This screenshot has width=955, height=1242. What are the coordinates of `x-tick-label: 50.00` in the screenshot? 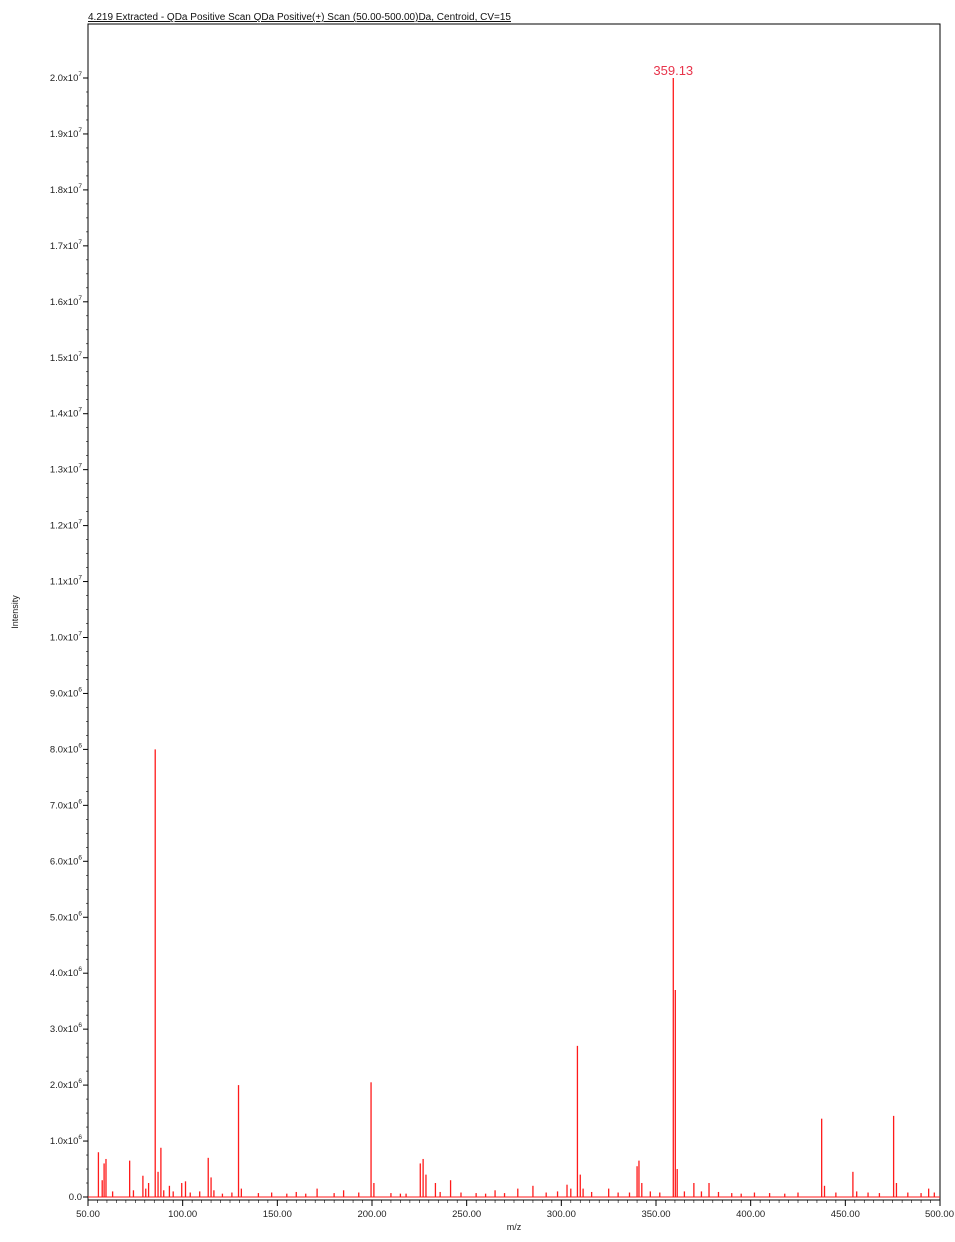 It's located at (88, 1214).